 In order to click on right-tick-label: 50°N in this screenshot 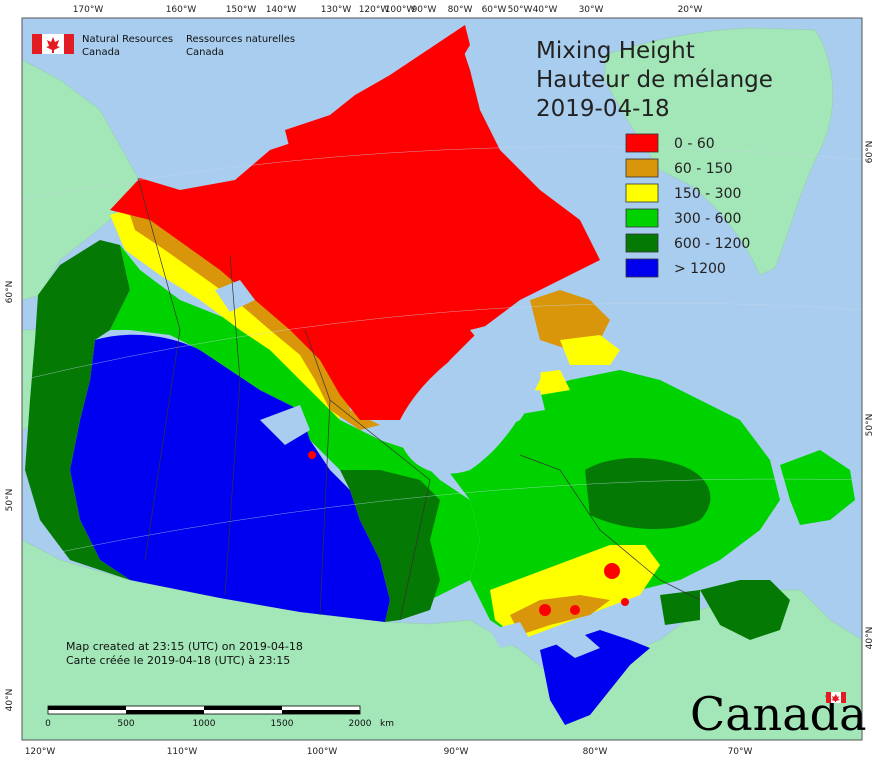, I will do `click(870, 425)`.